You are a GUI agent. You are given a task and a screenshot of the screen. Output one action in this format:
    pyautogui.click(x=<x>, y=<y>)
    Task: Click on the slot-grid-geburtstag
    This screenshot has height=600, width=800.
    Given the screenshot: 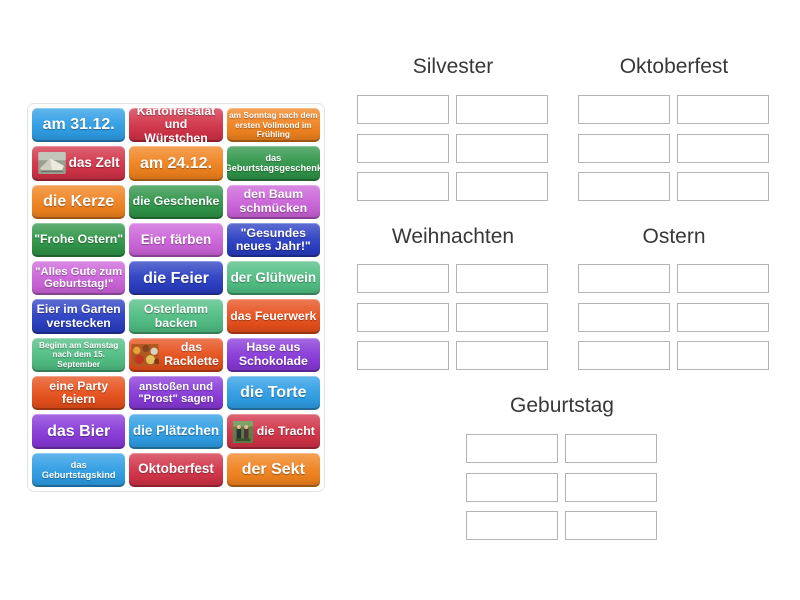 What is the action you would take?
    pyautogui.click(x=561, y=487)
    